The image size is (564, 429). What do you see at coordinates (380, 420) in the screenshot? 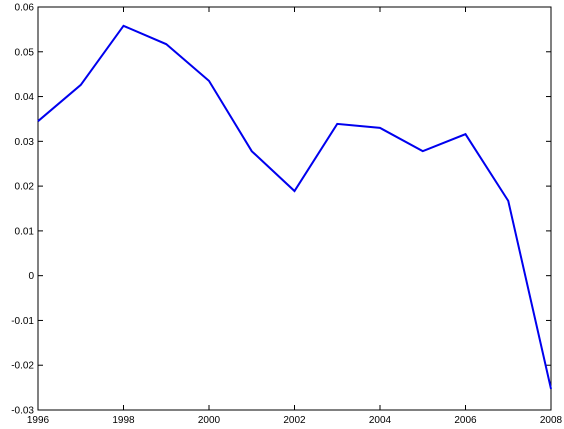
I see `x-tick-label: 2004` at bounding box center [380, 420].